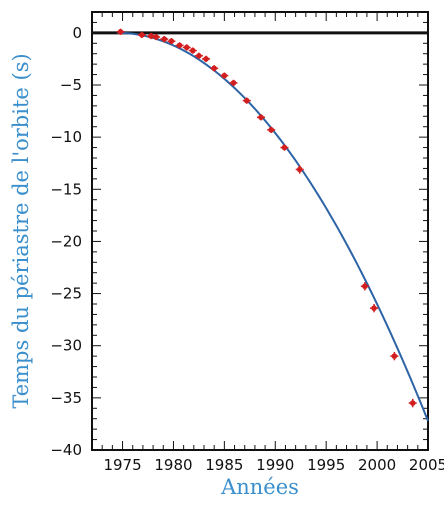 The width and height of the screenshot is (444, 505). I want to click on y-axis-label: Temps du périastre de l'orbite (s), so click(21, 230).